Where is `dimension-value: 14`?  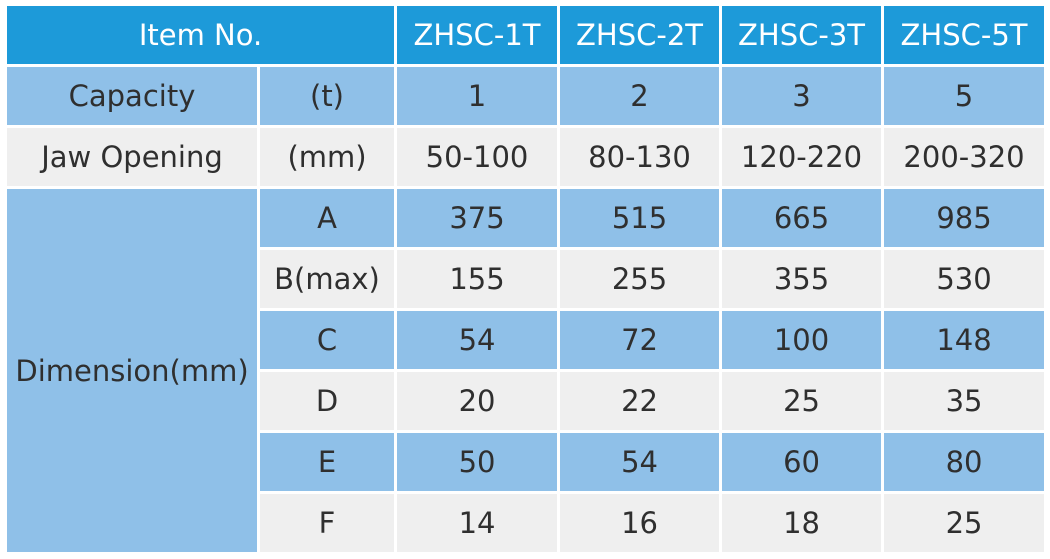
dimension-value: 14 is located at coordinates (477, 523).